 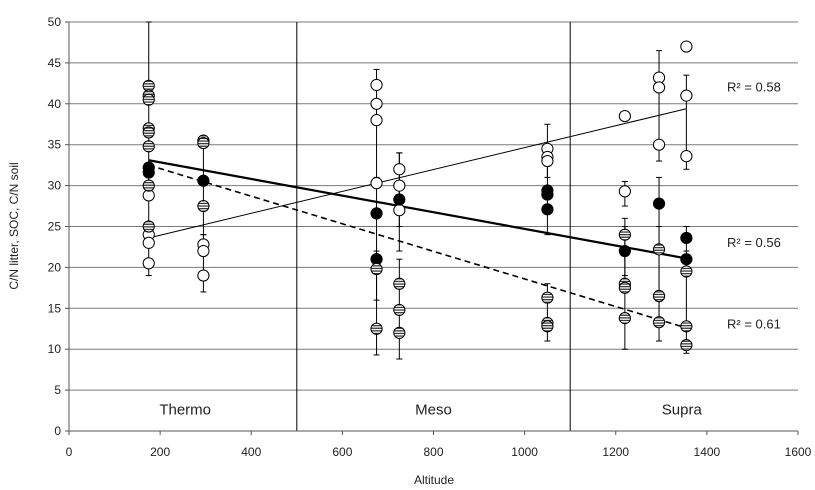 I want to click on x-tick-label: 1000, so click(x=524, y=452).